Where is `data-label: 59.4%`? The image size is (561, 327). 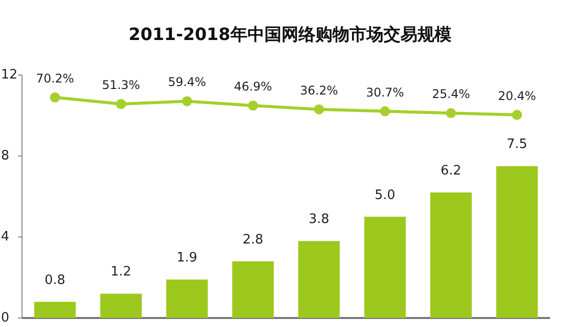
data-label: 59.4% is located at coordinates (187, 82).